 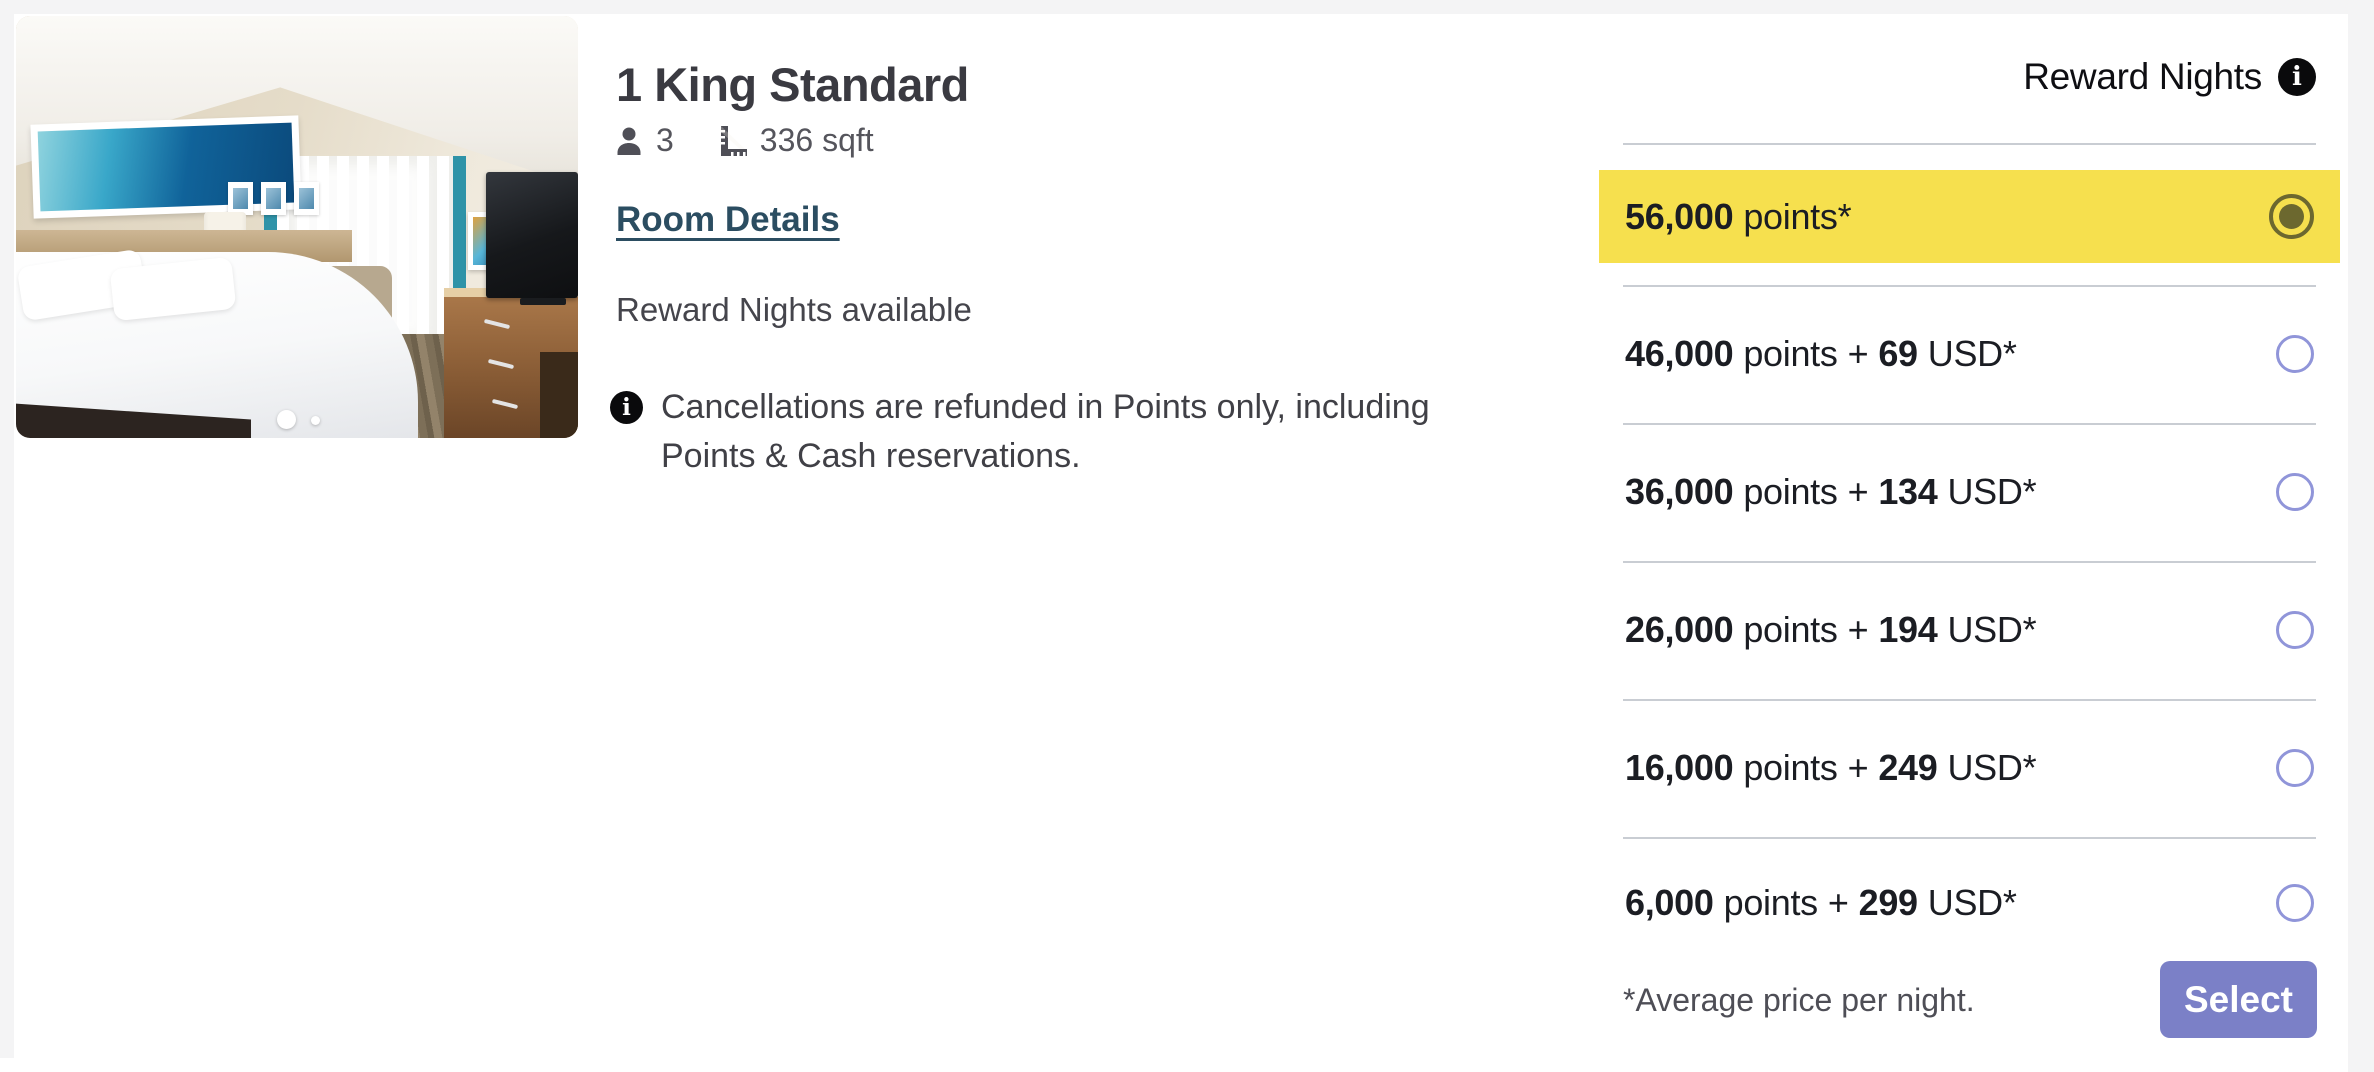 I want to click on page-background-right, so click(x=2361, y=536).